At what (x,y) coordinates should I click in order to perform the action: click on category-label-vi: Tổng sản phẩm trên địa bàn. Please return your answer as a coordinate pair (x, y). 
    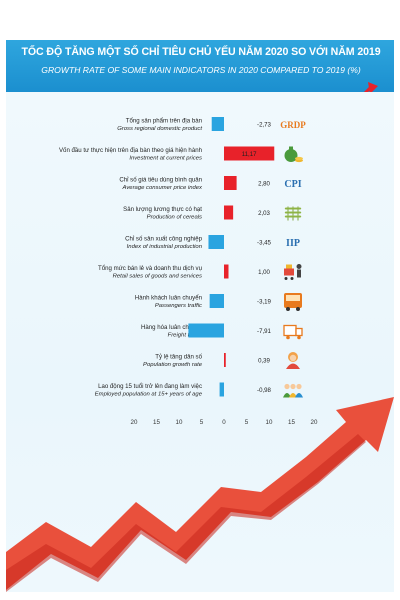
    Looking at the image, I should click on (164, 121).